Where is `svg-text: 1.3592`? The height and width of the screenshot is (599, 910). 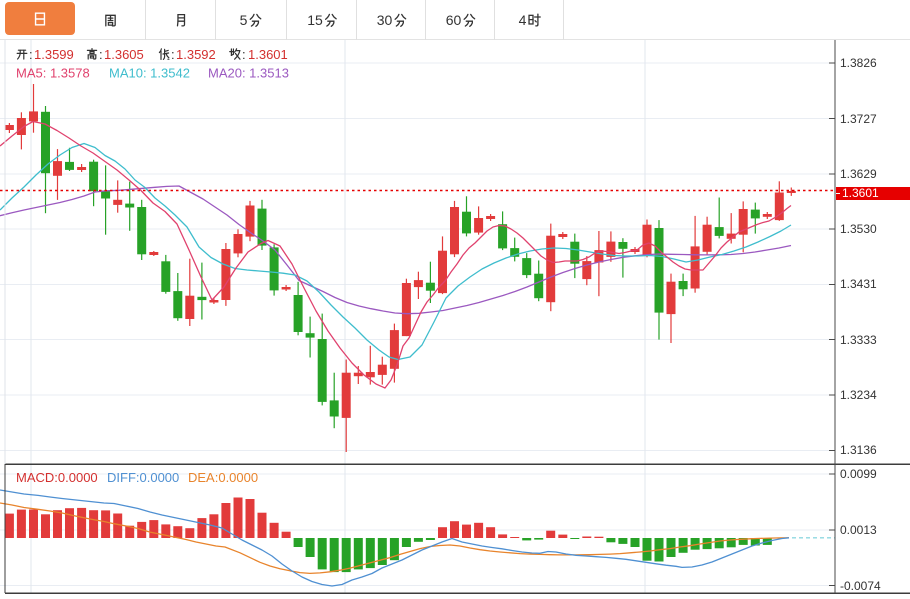 svg-text: 1.3592 is located at coordinates (196, 54).